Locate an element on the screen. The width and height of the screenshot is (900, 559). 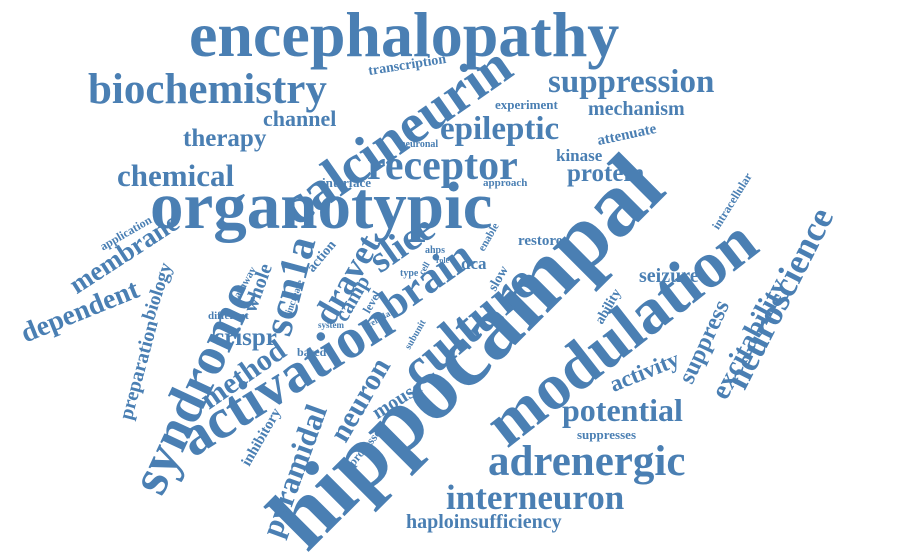
word-suppression: suppression is located at coordinates (631, 82).